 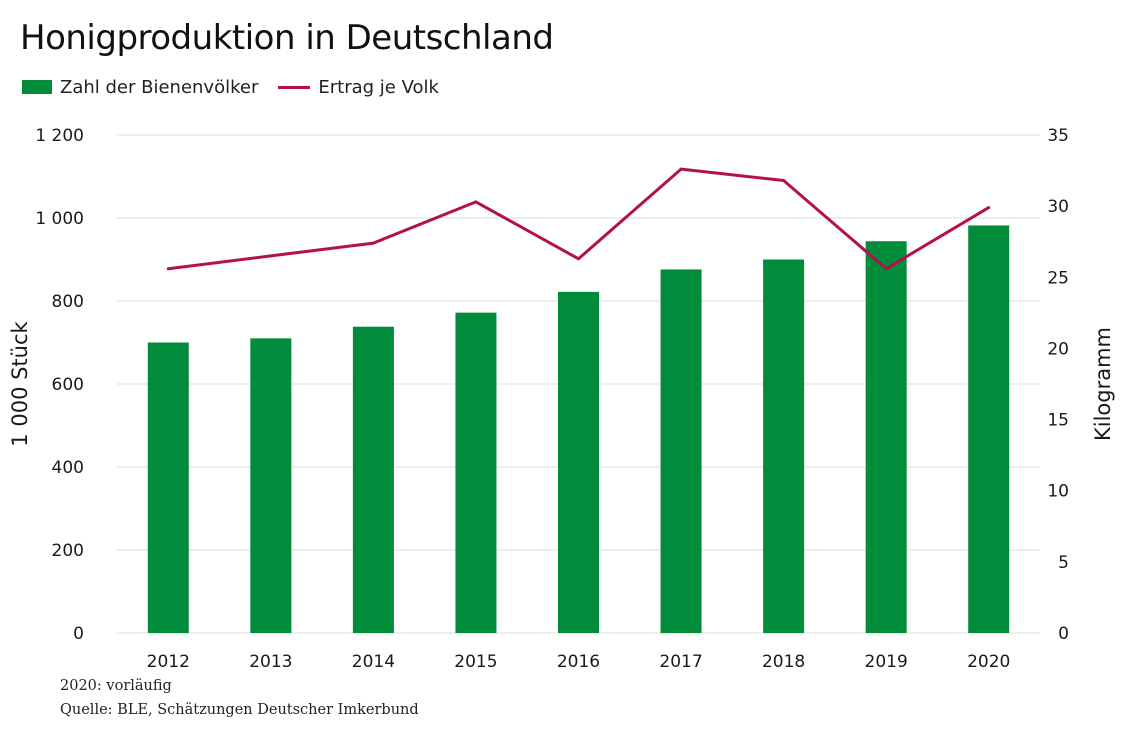 I want to click on right-tick-label: 30, so click(x=1058, y=207).